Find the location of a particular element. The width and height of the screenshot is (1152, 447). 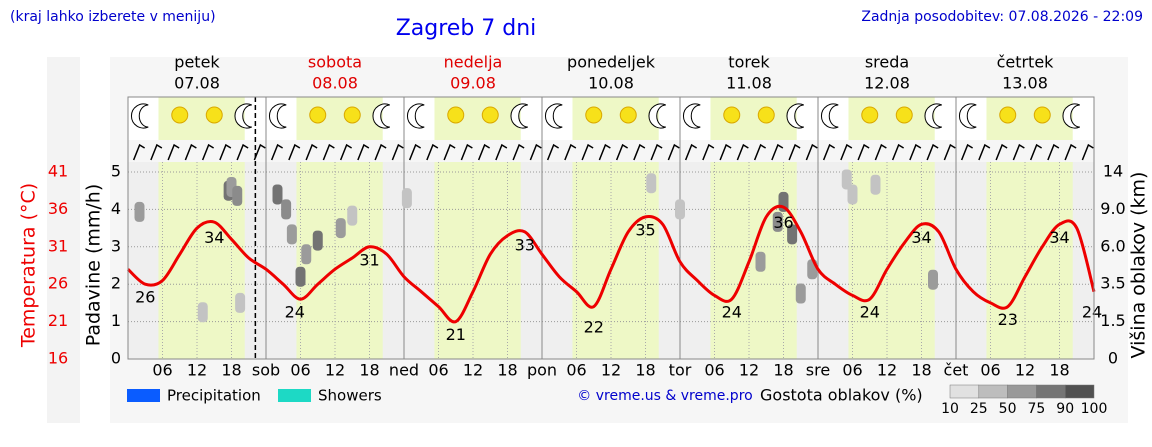

credit: © vreme.us & vreme.pro is located at coordinates (664, 396).